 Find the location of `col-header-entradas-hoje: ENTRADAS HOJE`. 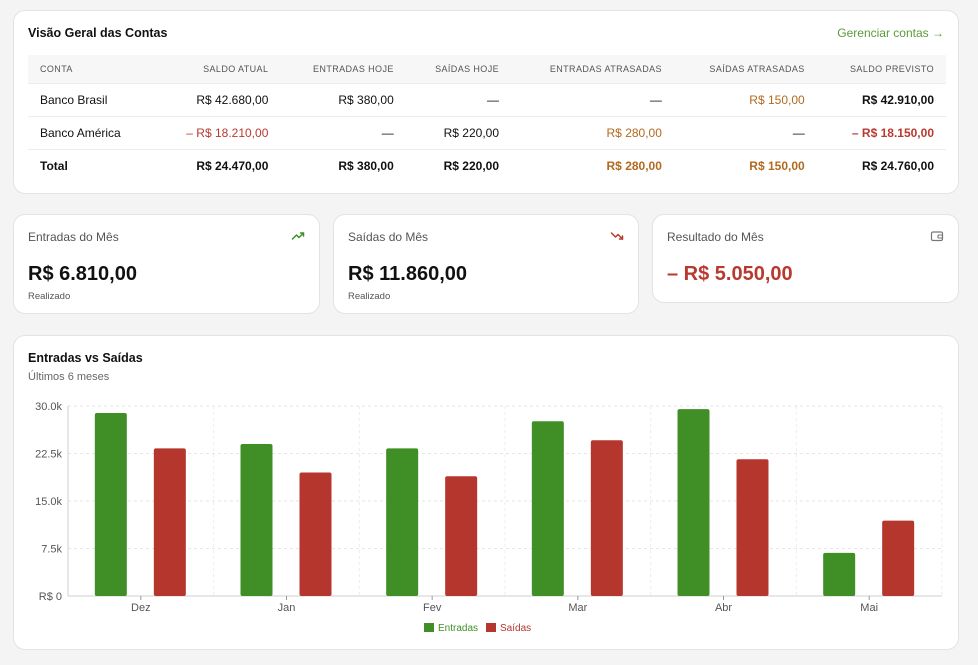

col-header-entradas-hoje: ENTRADAS HOJE is located at coordinates (343, 69).